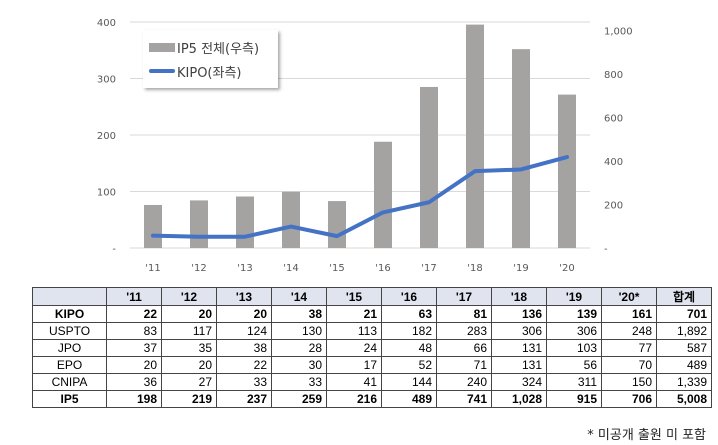  Describe the element at coordinates (360, 197) in the screenshot. I see `kipo-line` at that location.